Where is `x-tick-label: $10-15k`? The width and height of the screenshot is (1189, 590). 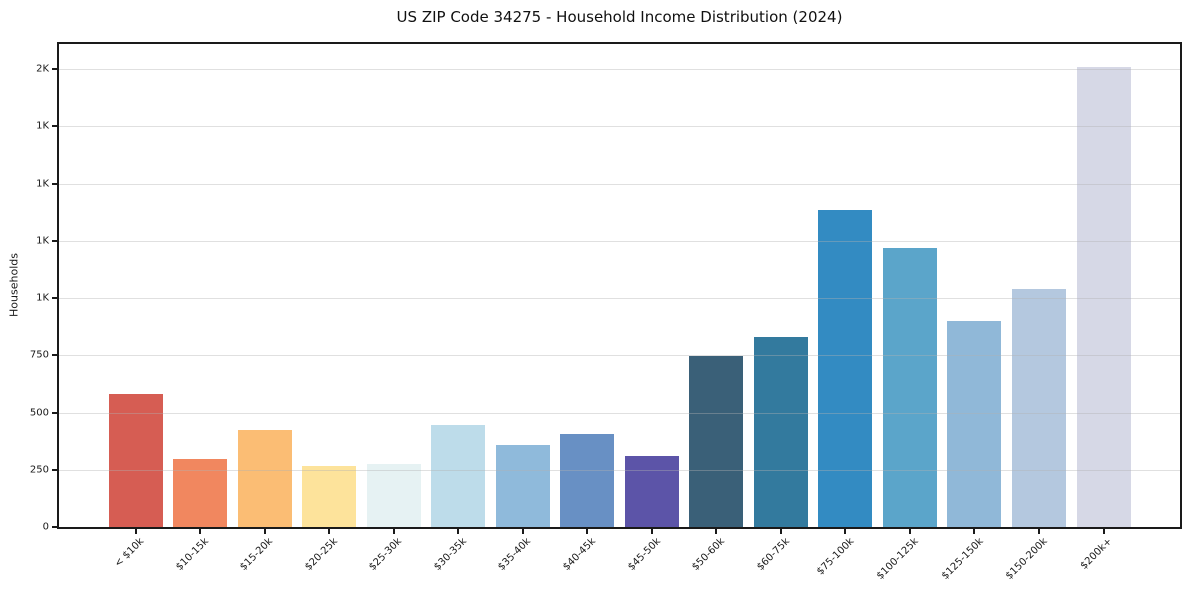
x-tick-label: $10-15k is located at coordinates (192, 554).